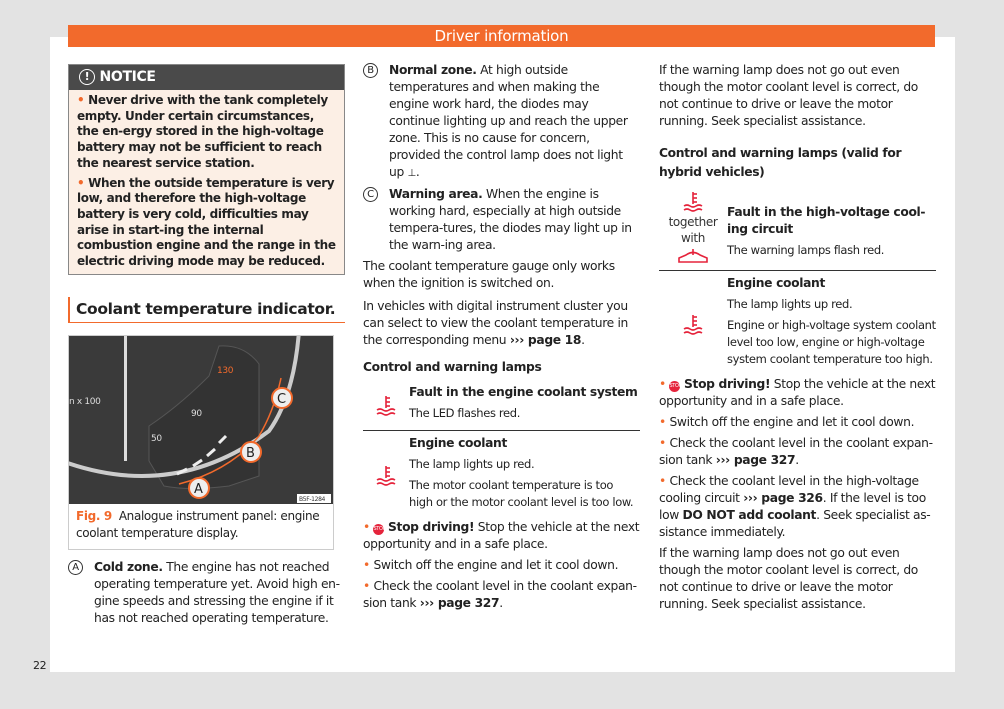  What do you see at coordinates (201, 420) in the screenshot?
I see `gauge-illustration: n x 100 50 90 130 A B C B5F-1284` at bounding box center [201, 420].